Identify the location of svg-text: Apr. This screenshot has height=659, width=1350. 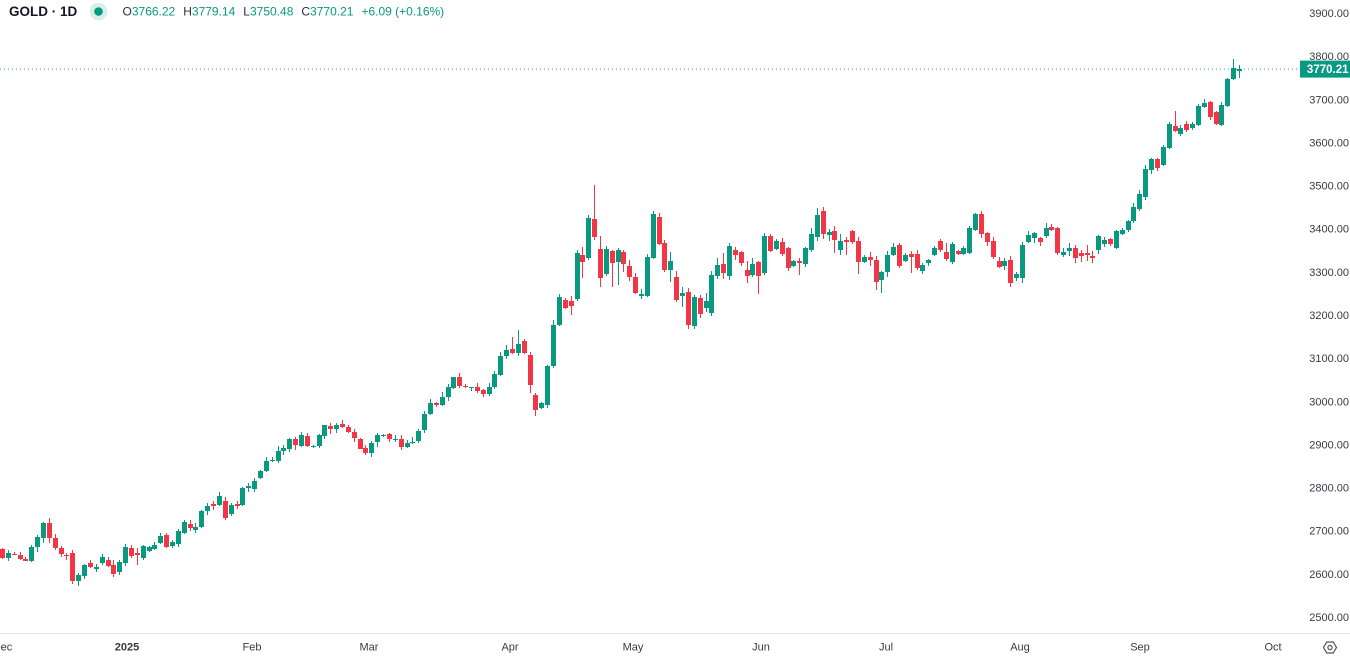
(509, 648).